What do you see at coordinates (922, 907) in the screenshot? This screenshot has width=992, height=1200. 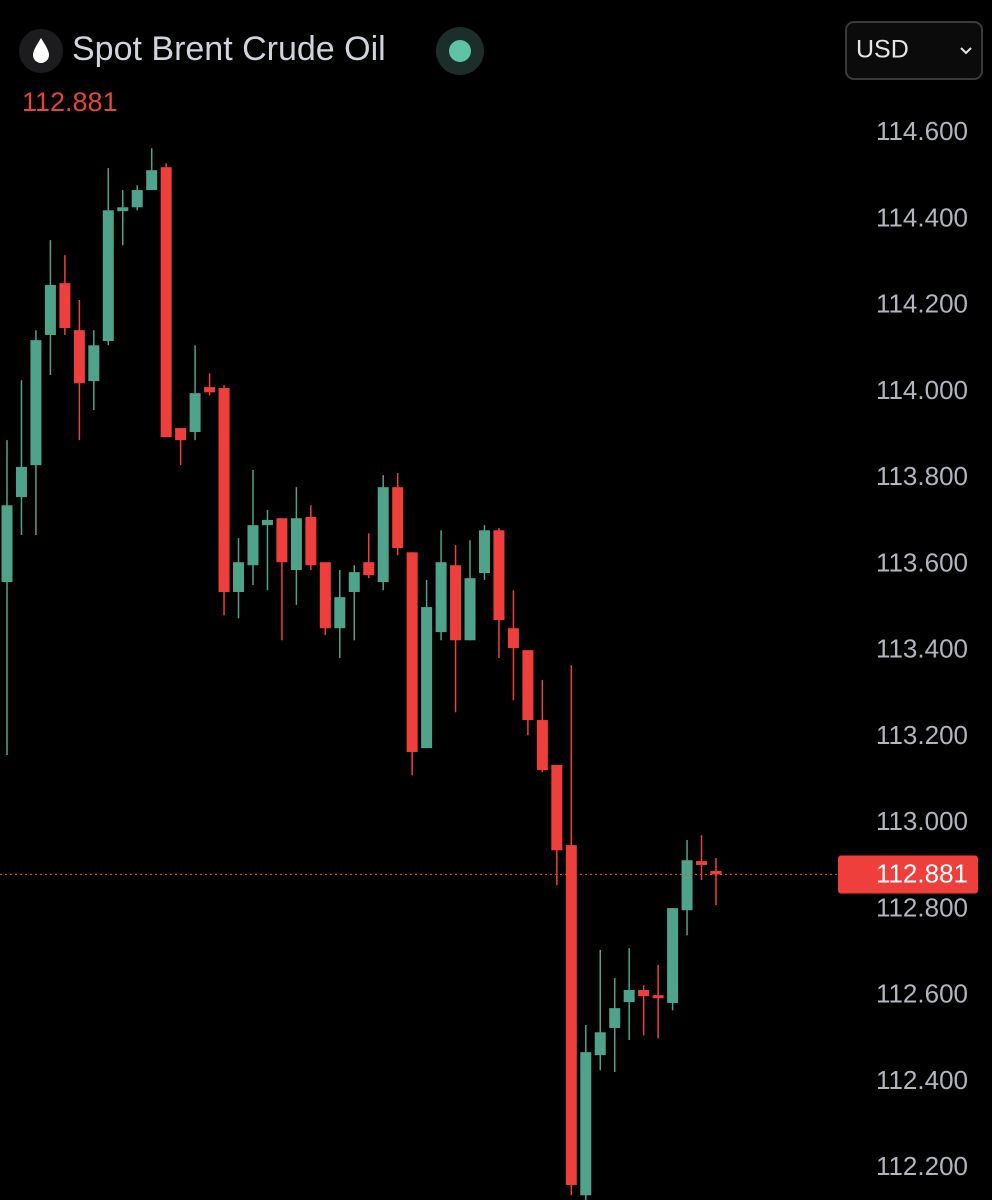 I see `y-tick-label: 112.800` at bounding box center [922, 907].